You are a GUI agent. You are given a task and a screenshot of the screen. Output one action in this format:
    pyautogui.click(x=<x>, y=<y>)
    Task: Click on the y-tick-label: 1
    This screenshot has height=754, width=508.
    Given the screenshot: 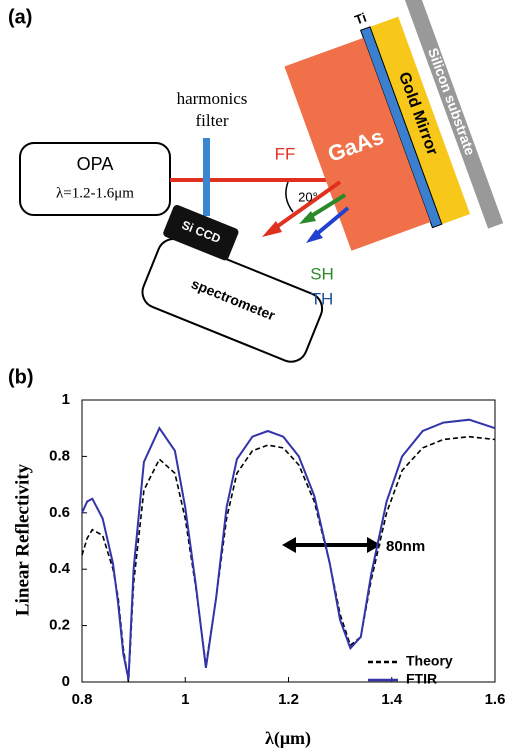 What is the action you would take?
    pyautogui.click(x=66, y=399)
    